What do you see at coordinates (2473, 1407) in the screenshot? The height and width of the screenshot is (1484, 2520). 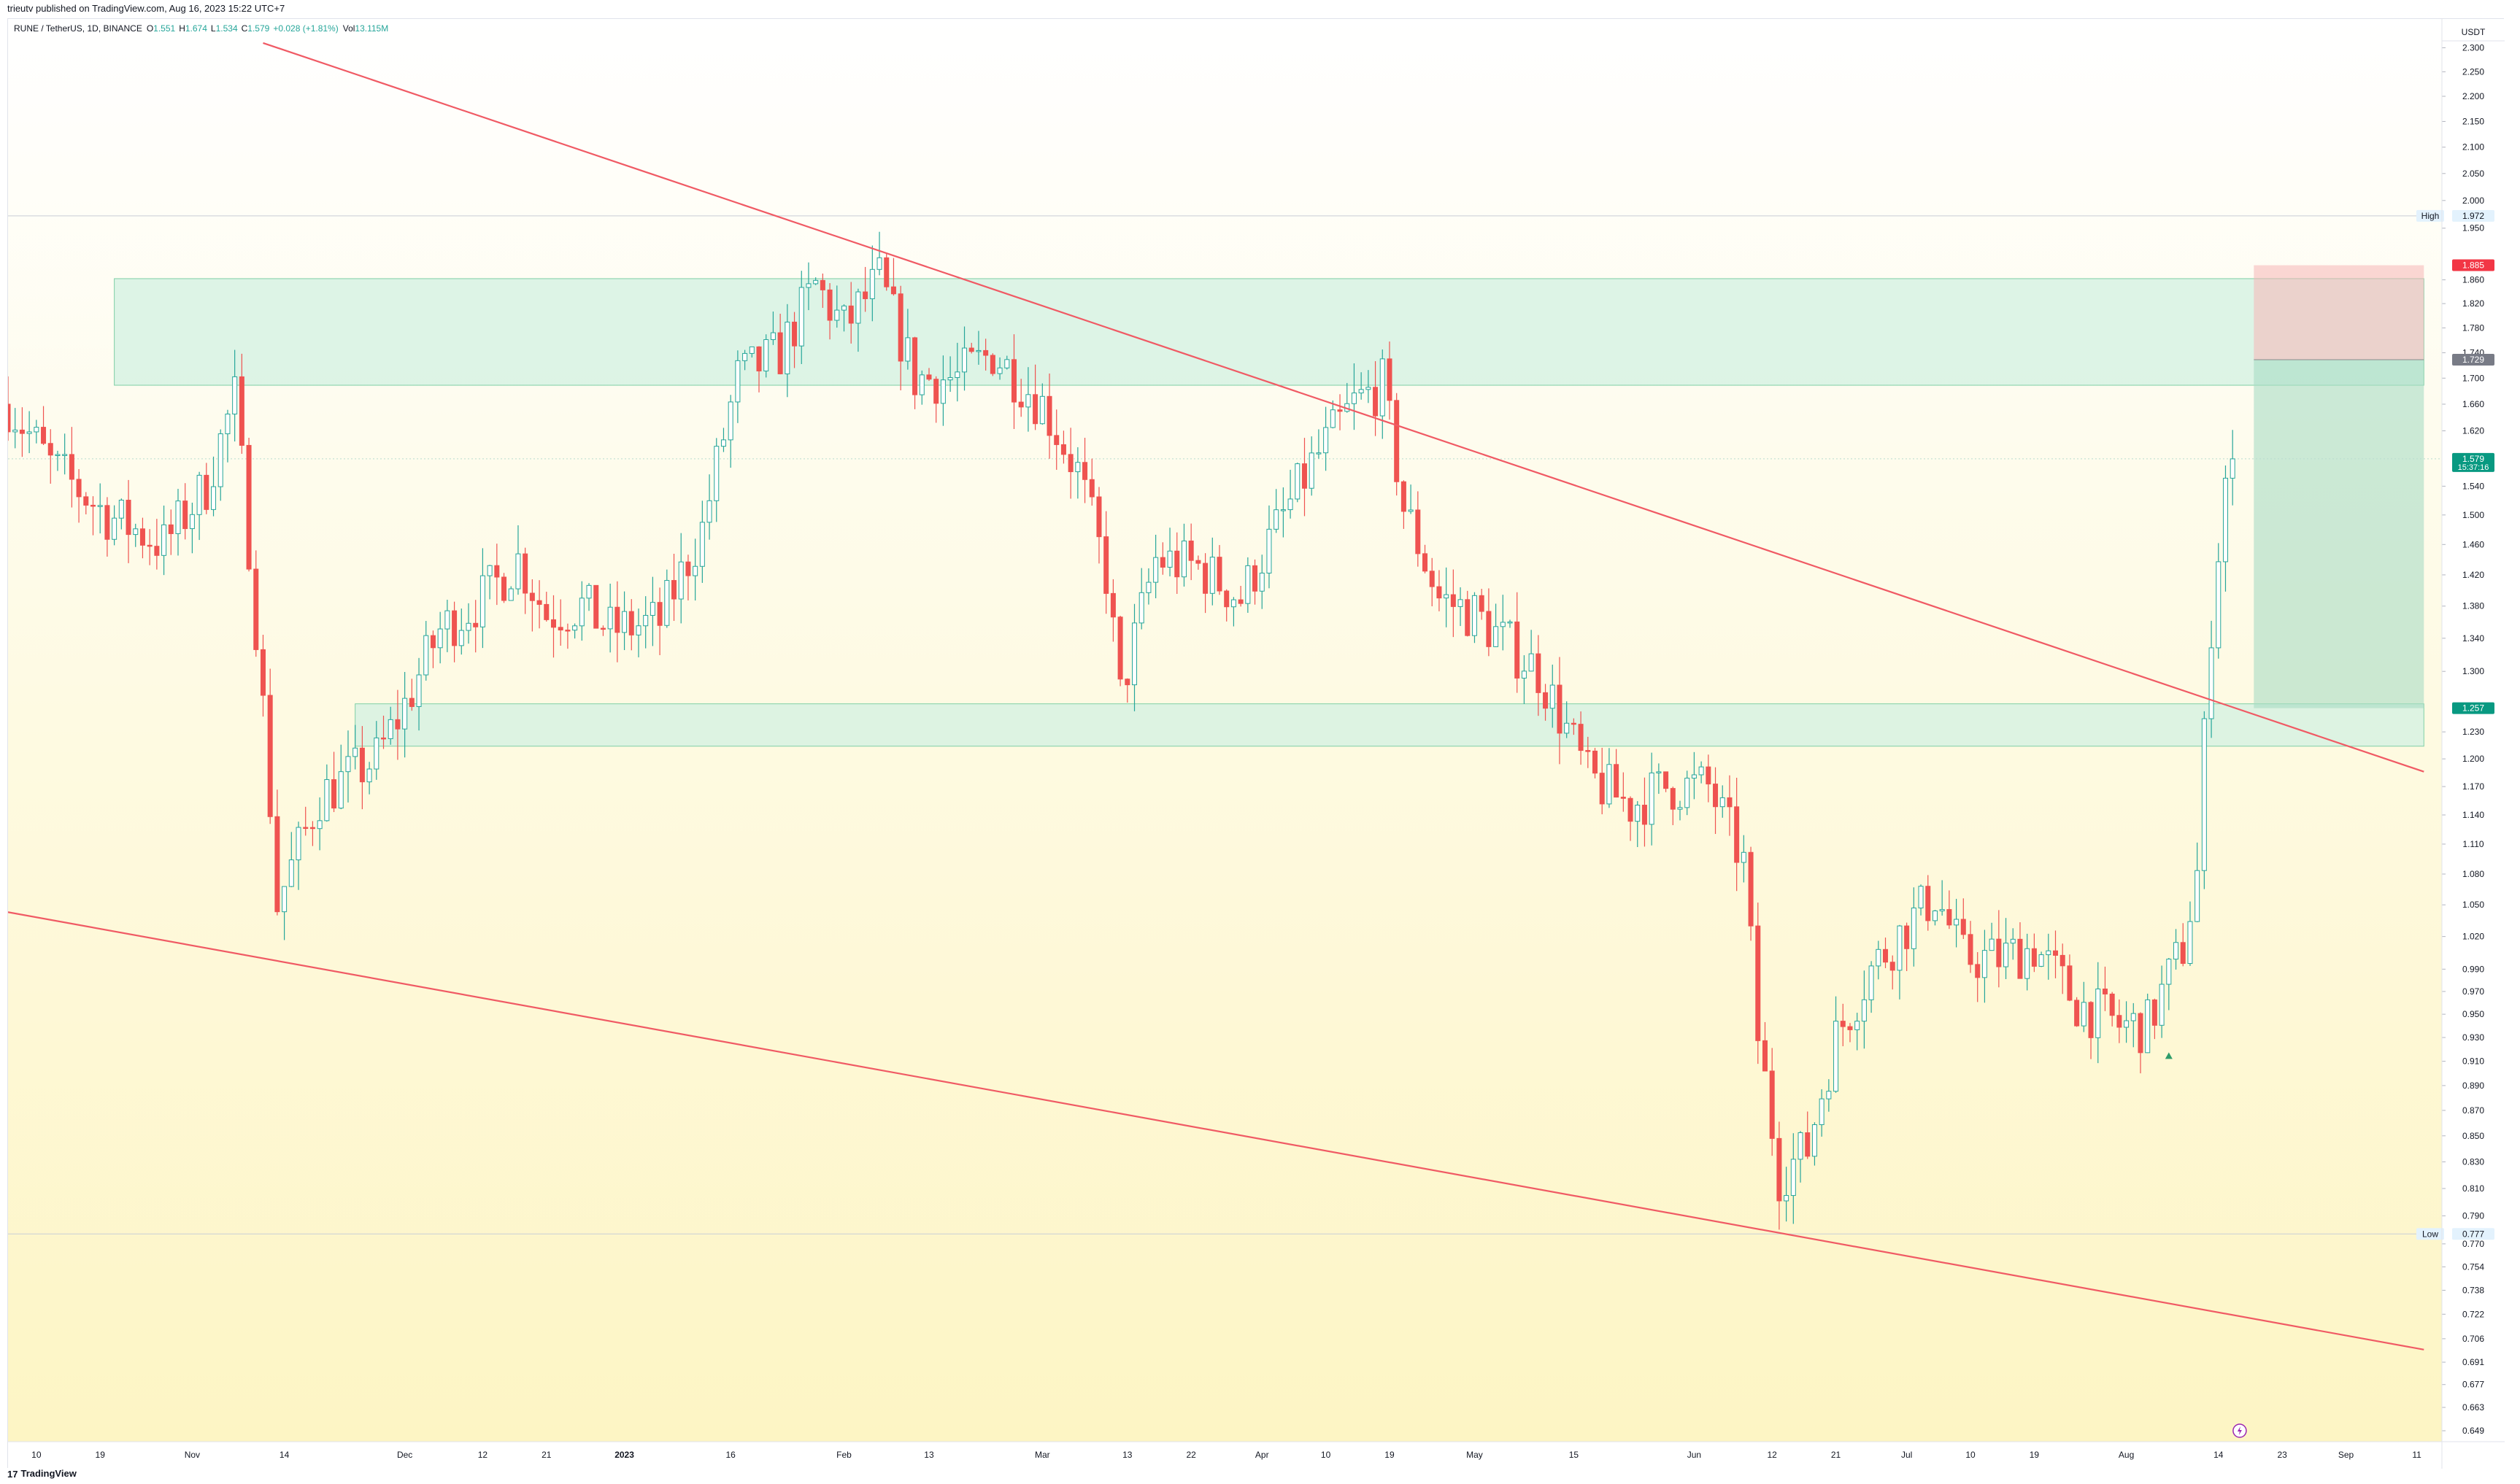 I see `price-tick-label: 0.663` at bounding box center [2473, 1407].